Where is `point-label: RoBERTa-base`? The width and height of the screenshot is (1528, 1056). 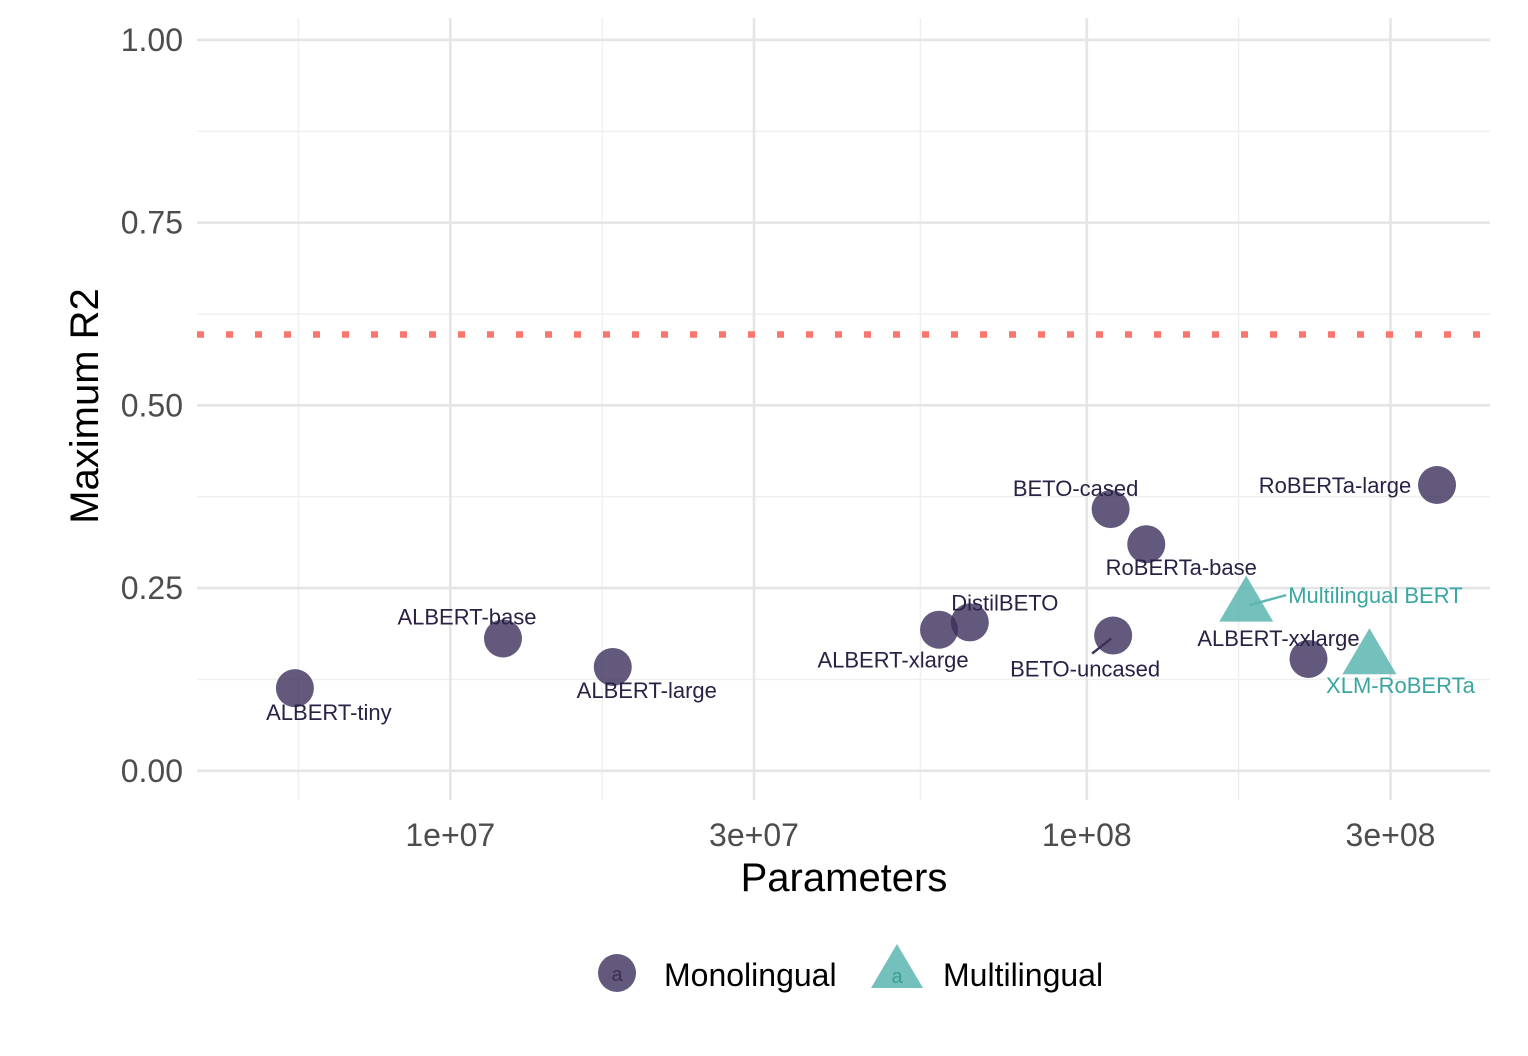 point-label: RoBERTa-base is located at coordinates (1181, 567).